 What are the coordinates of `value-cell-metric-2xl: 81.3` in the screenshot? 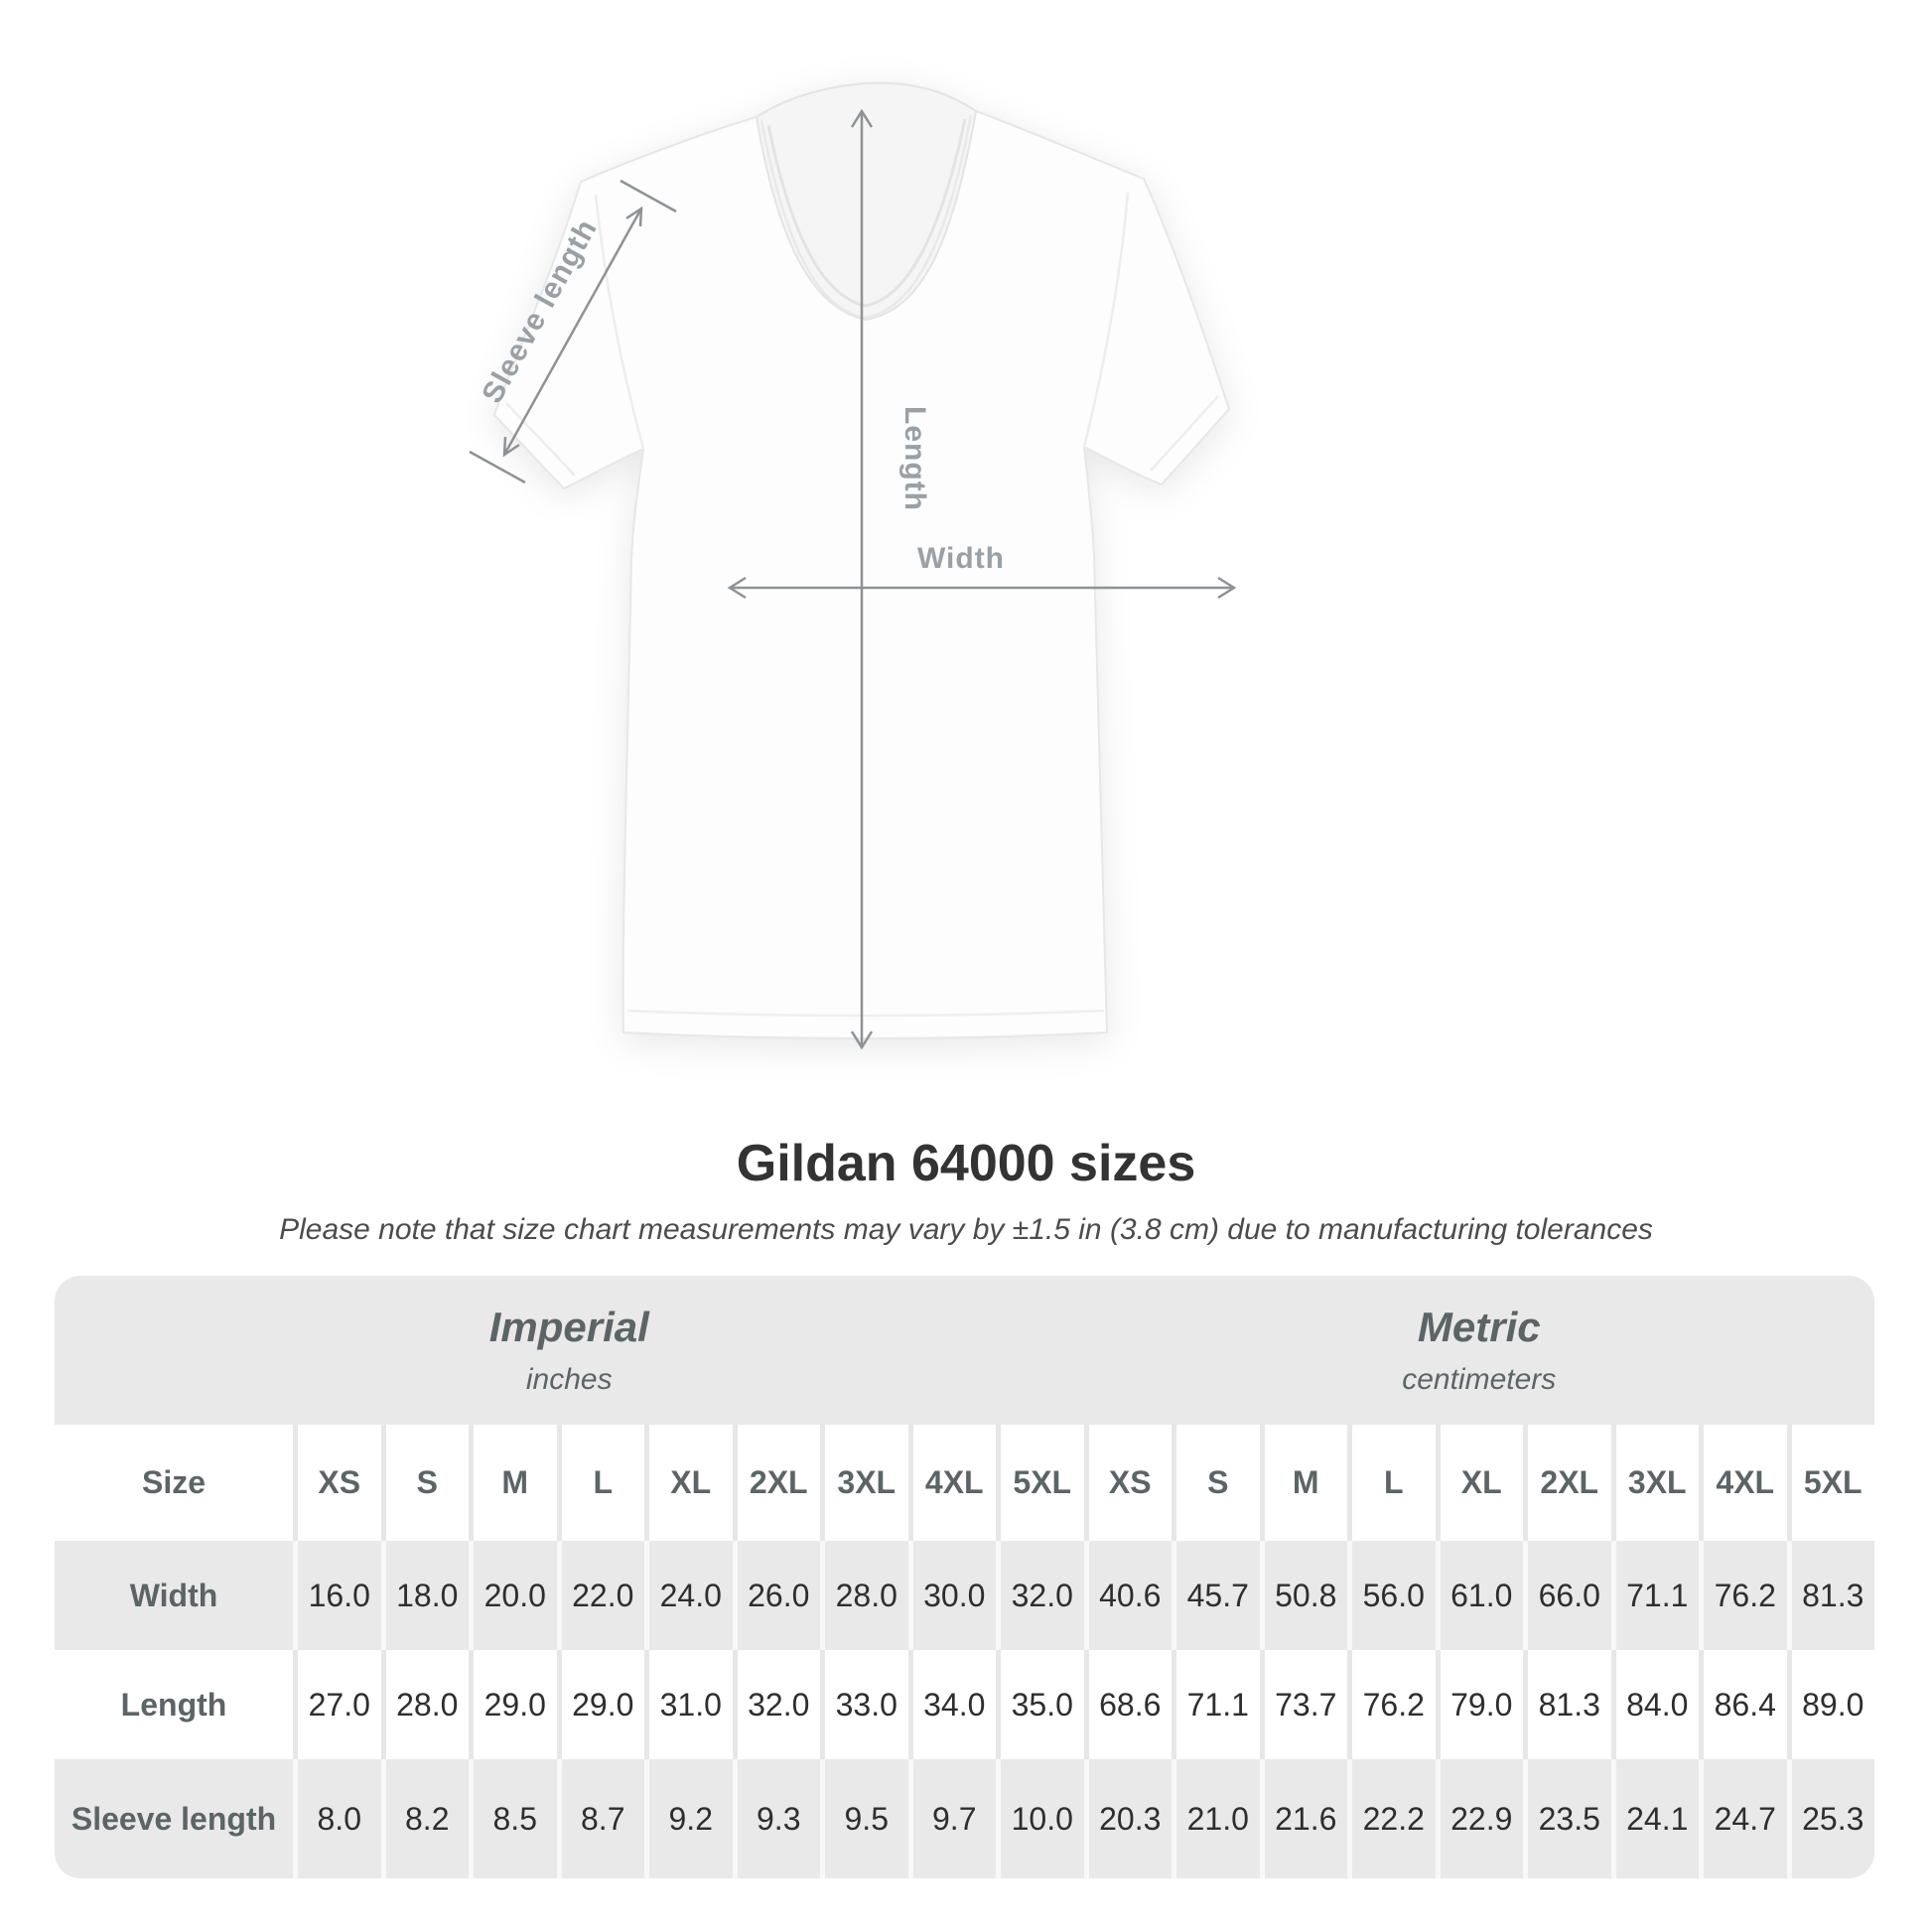 It's located at (1567, 1705).